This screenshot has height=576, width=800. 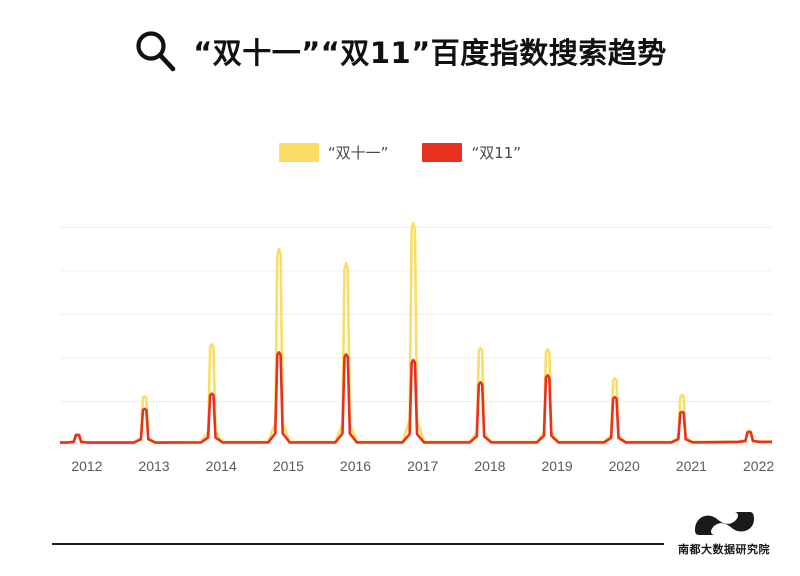 I want to click on legend-swatch-yellow, so click(x=298, y=152).